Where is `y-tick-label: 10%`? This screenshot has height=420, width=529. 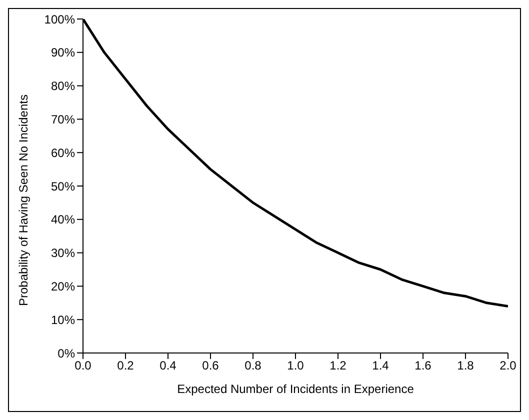 y-tick-label: 10% is located at coordinates (63, 319).